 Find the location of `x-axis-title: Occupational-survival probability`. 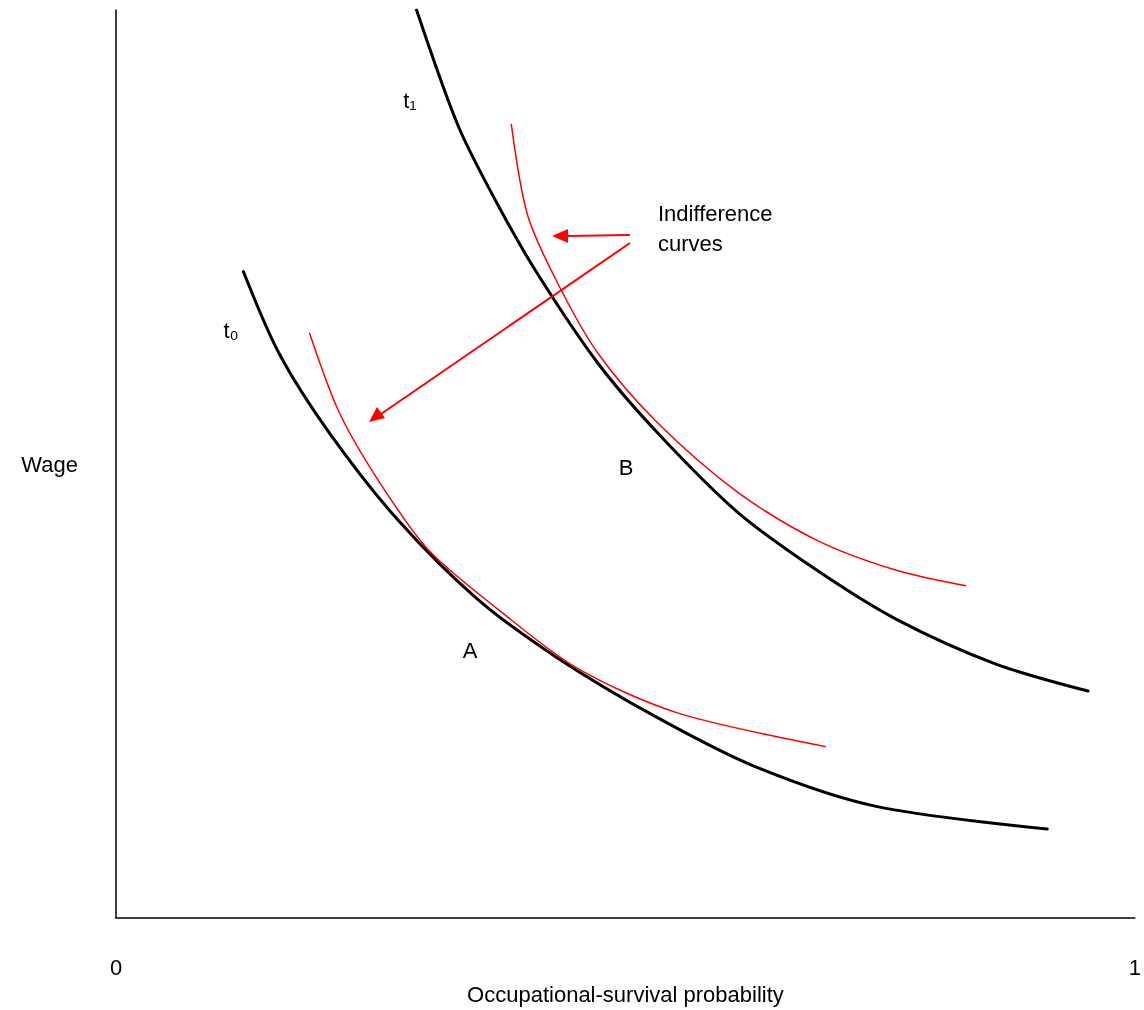

x-axis-title: Occupational-survival probability is located at coordinates (625, 994).